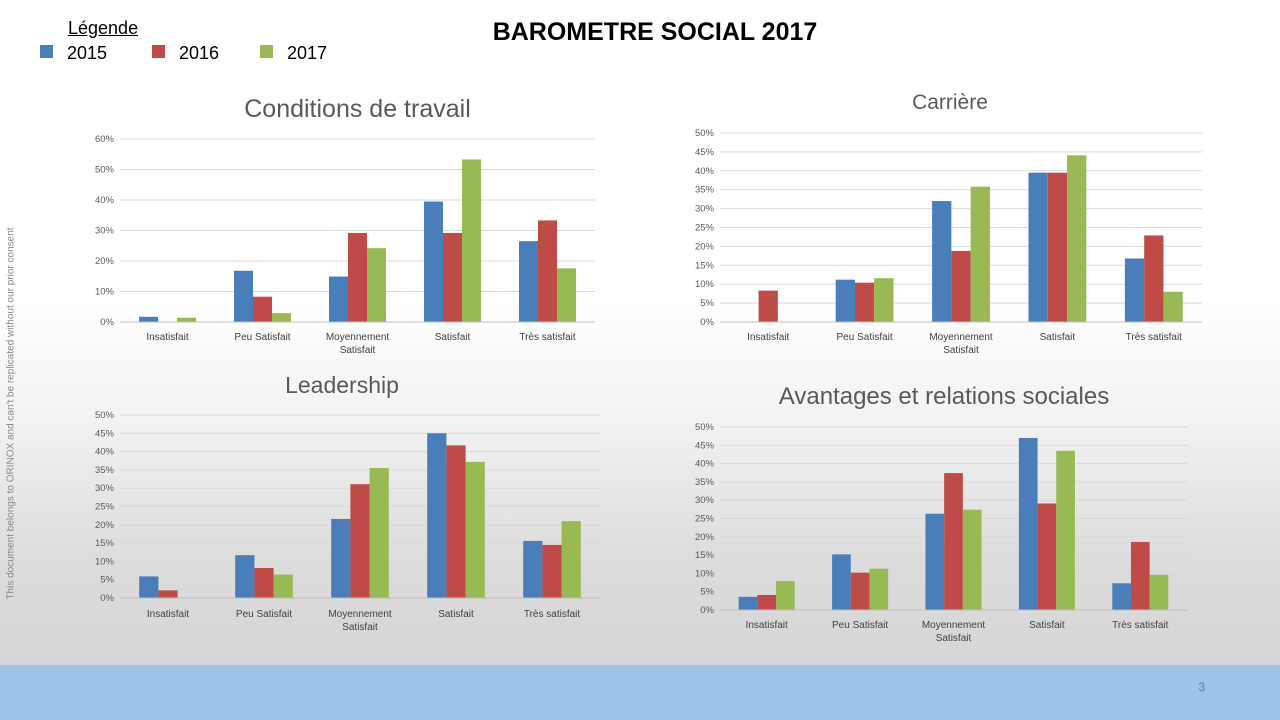 The image size is (1280, 720). I want to click on legend-item-2017: 2017, so click(293, 53).